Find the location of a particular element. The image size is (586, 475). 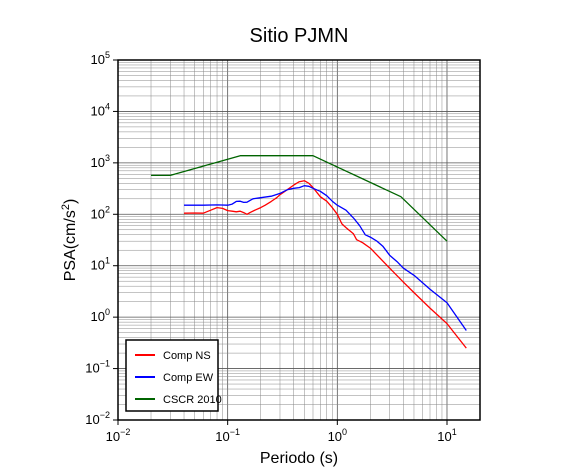

y-tick-label: 10¹ is located at coordinates (100, 264).